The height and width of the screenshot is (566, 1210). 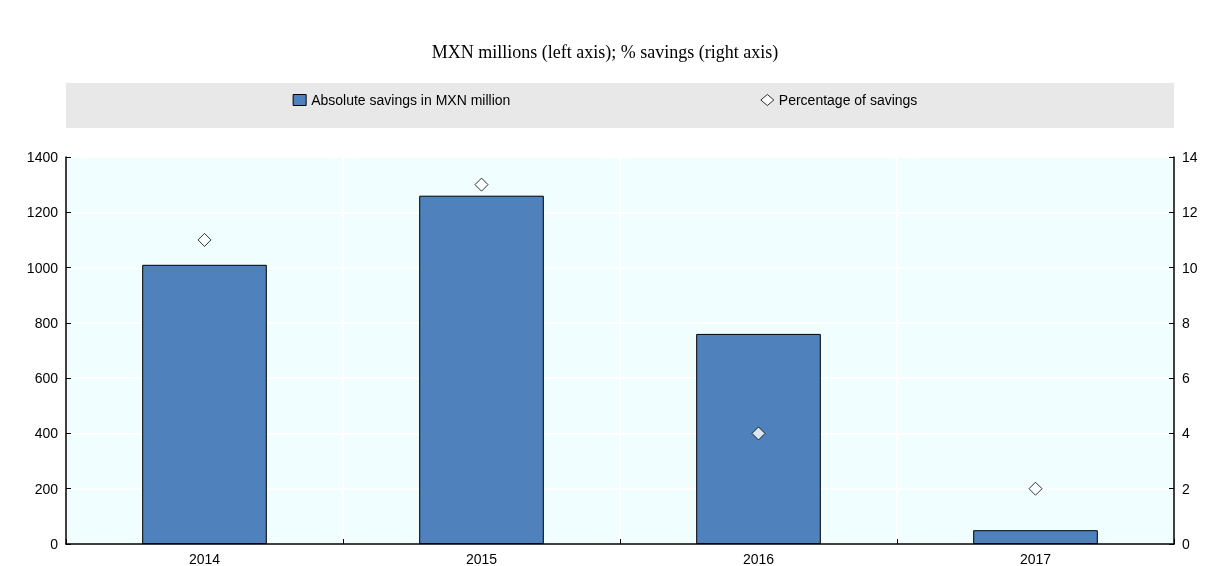 What do you see at coordinates (1190, 267) in the screenshot?
I see `y2-tick-label: 10` at bounding box center [1190, 267].